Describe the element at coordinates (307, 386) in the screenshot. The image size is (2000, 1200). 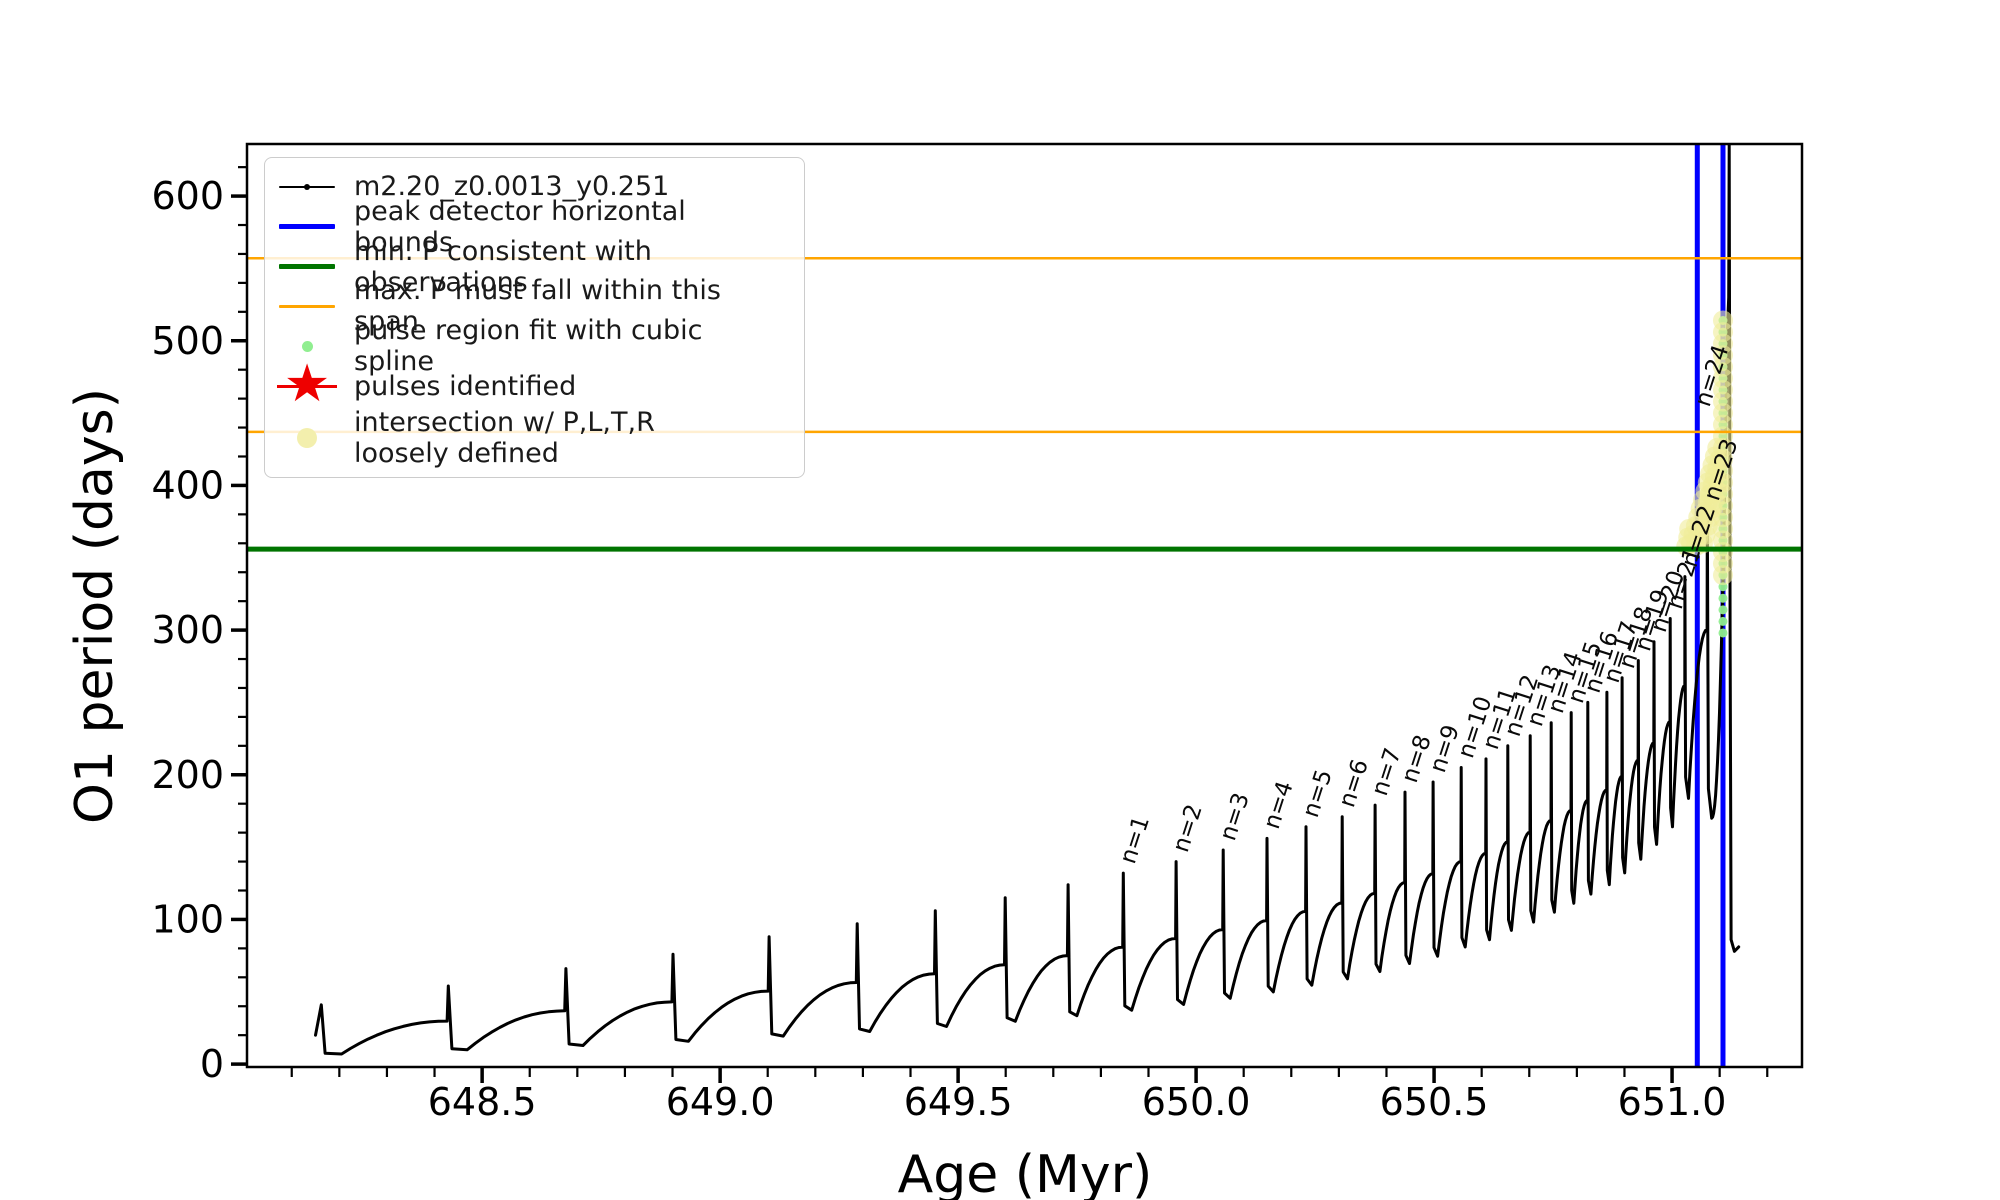
I see `star-icon: ★` at that location.